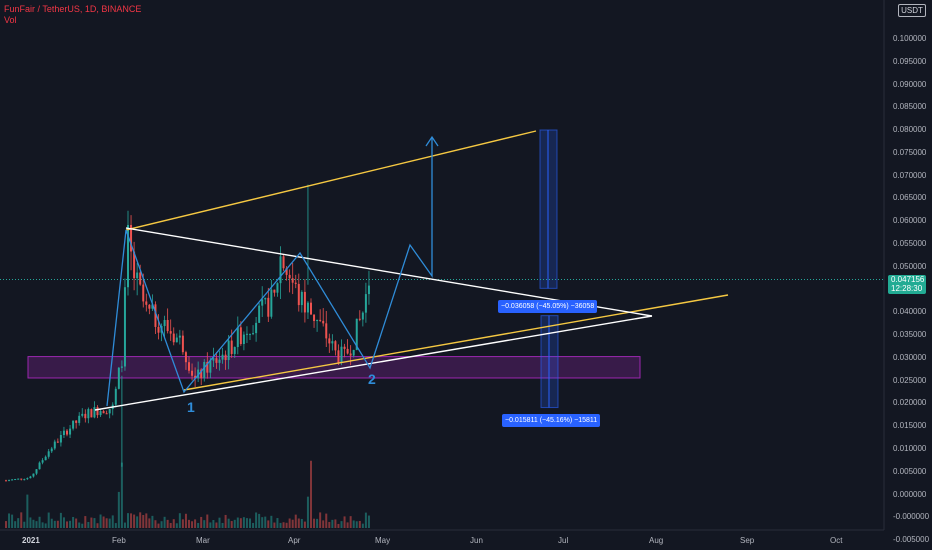  What do you see at coordinates (563, 540) in the screenshot?
I see `time-tick: Jul` at bounding box center [563, 540].